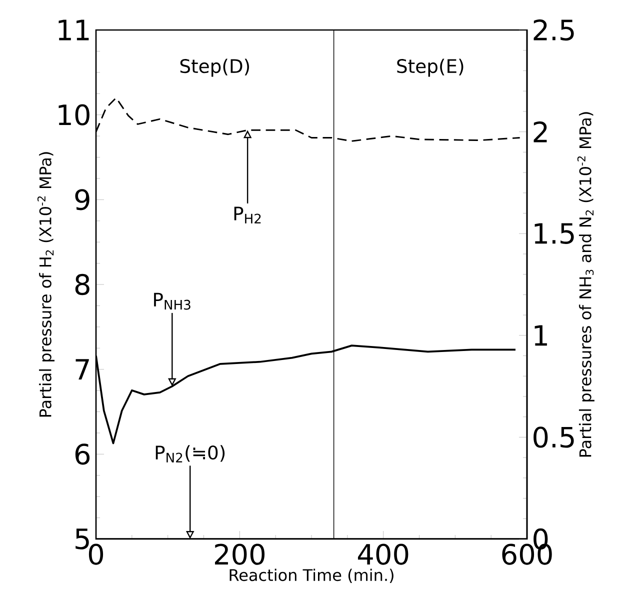 The height and width of the screenshot is (611, 620). I want to click on y-tick-label: 9, so click(82, 199).